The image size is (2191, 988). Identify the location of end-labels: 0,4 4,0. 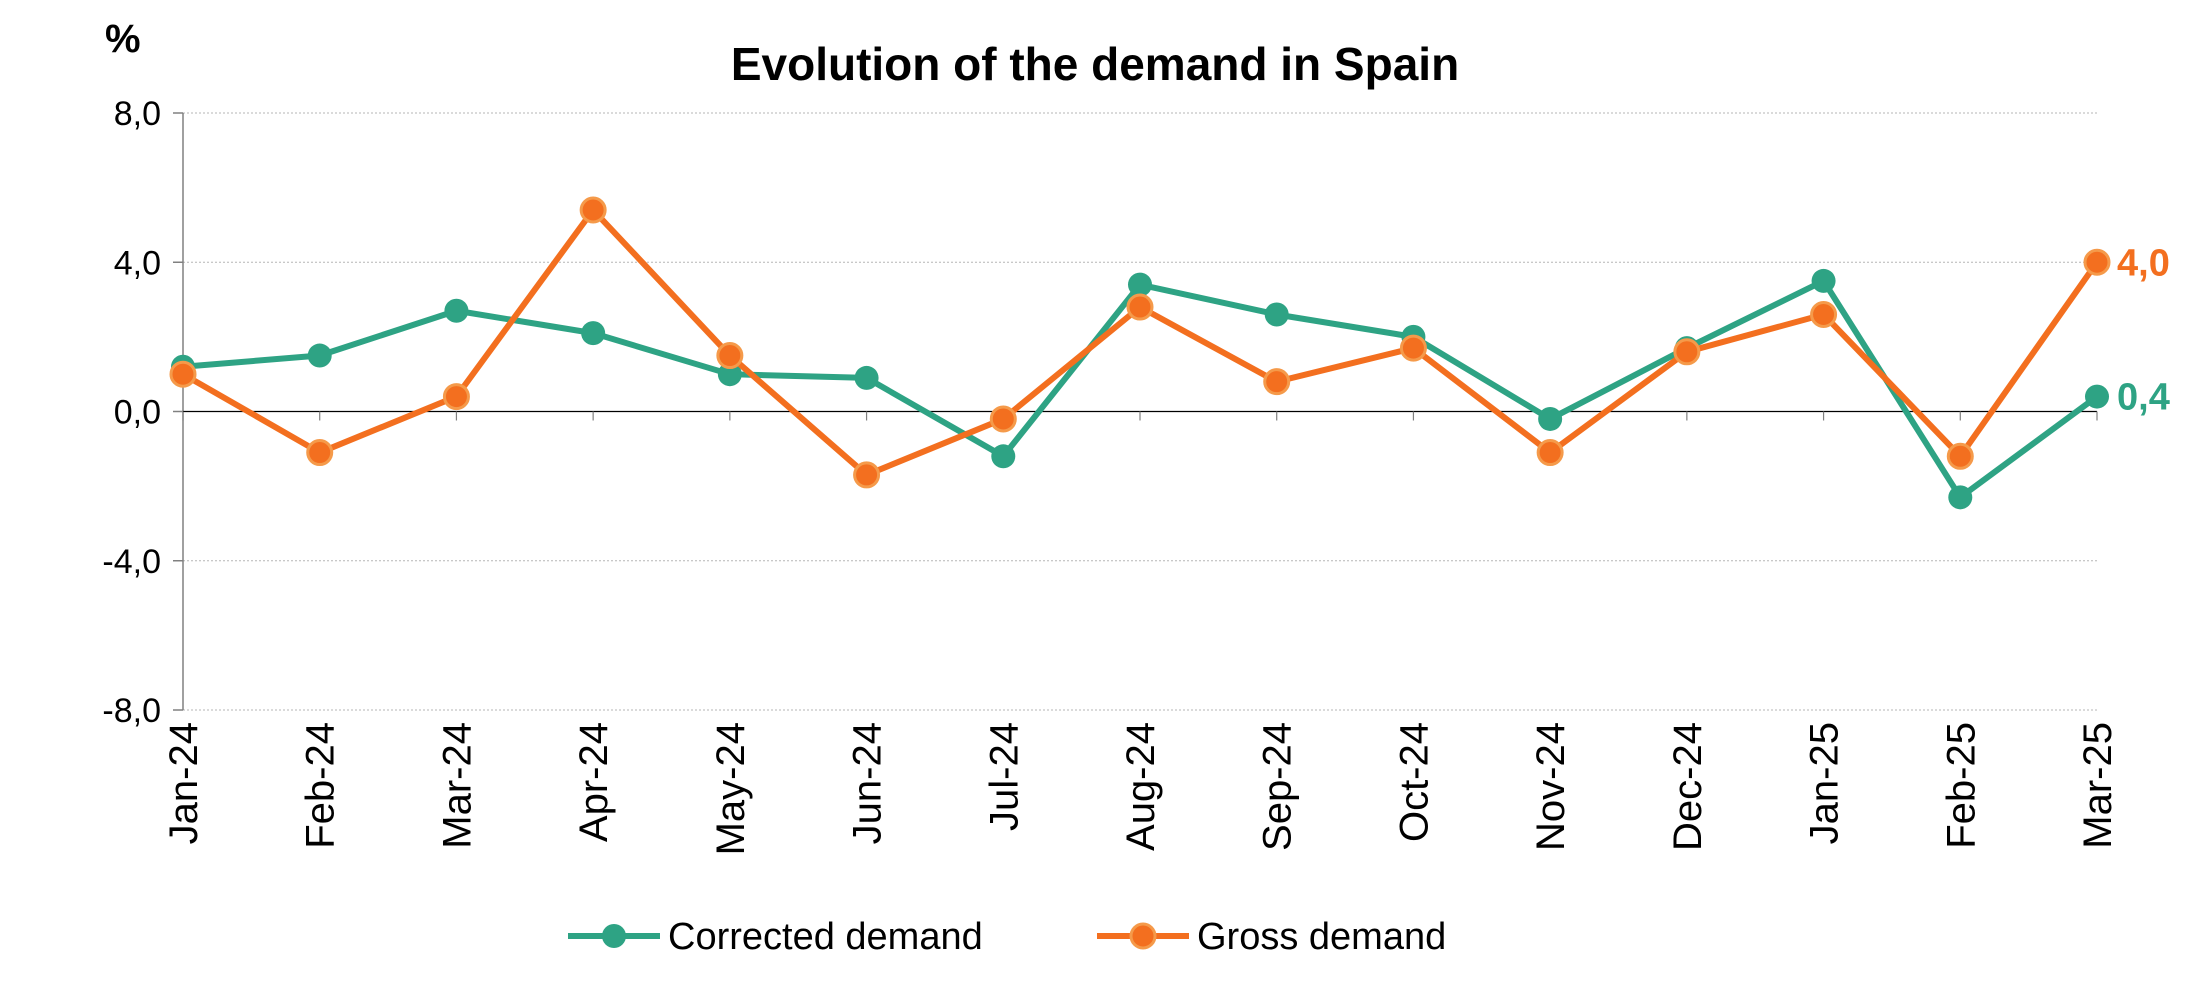
(2143, 330).